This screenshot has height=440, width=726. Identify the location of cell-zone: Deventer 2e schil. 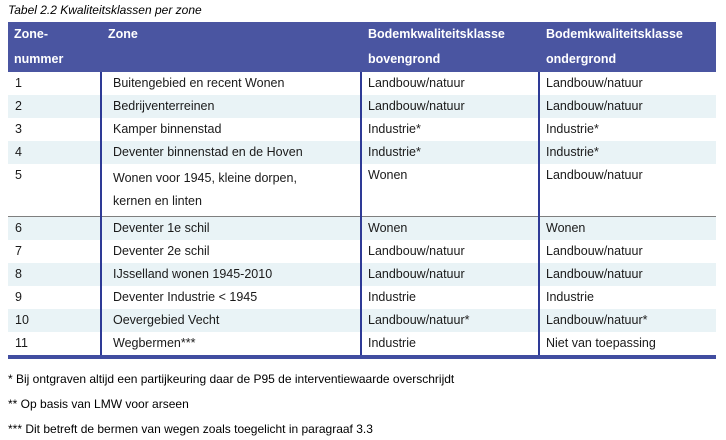
(230, 251).